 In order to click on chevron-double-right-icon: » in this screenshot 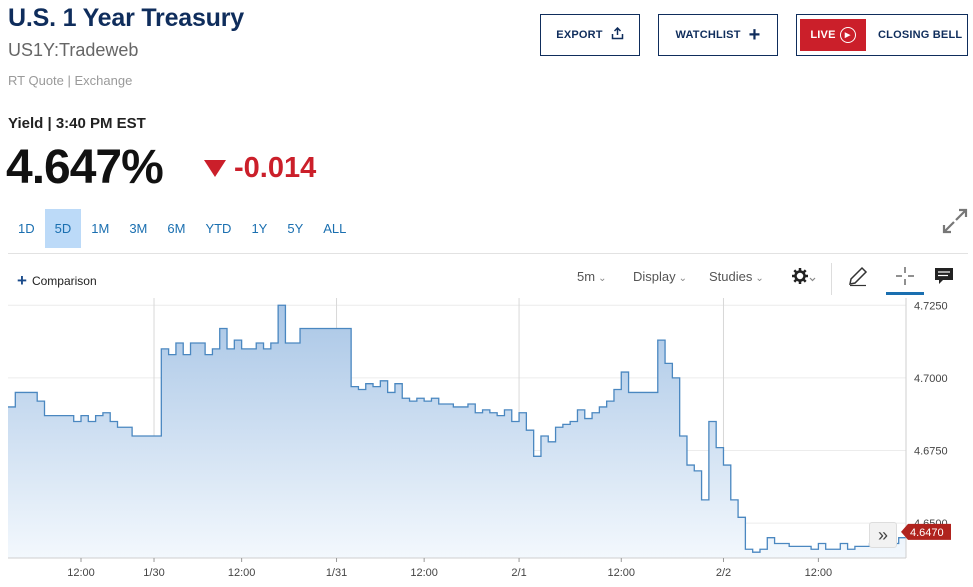, I will do `click(883, 535)`.